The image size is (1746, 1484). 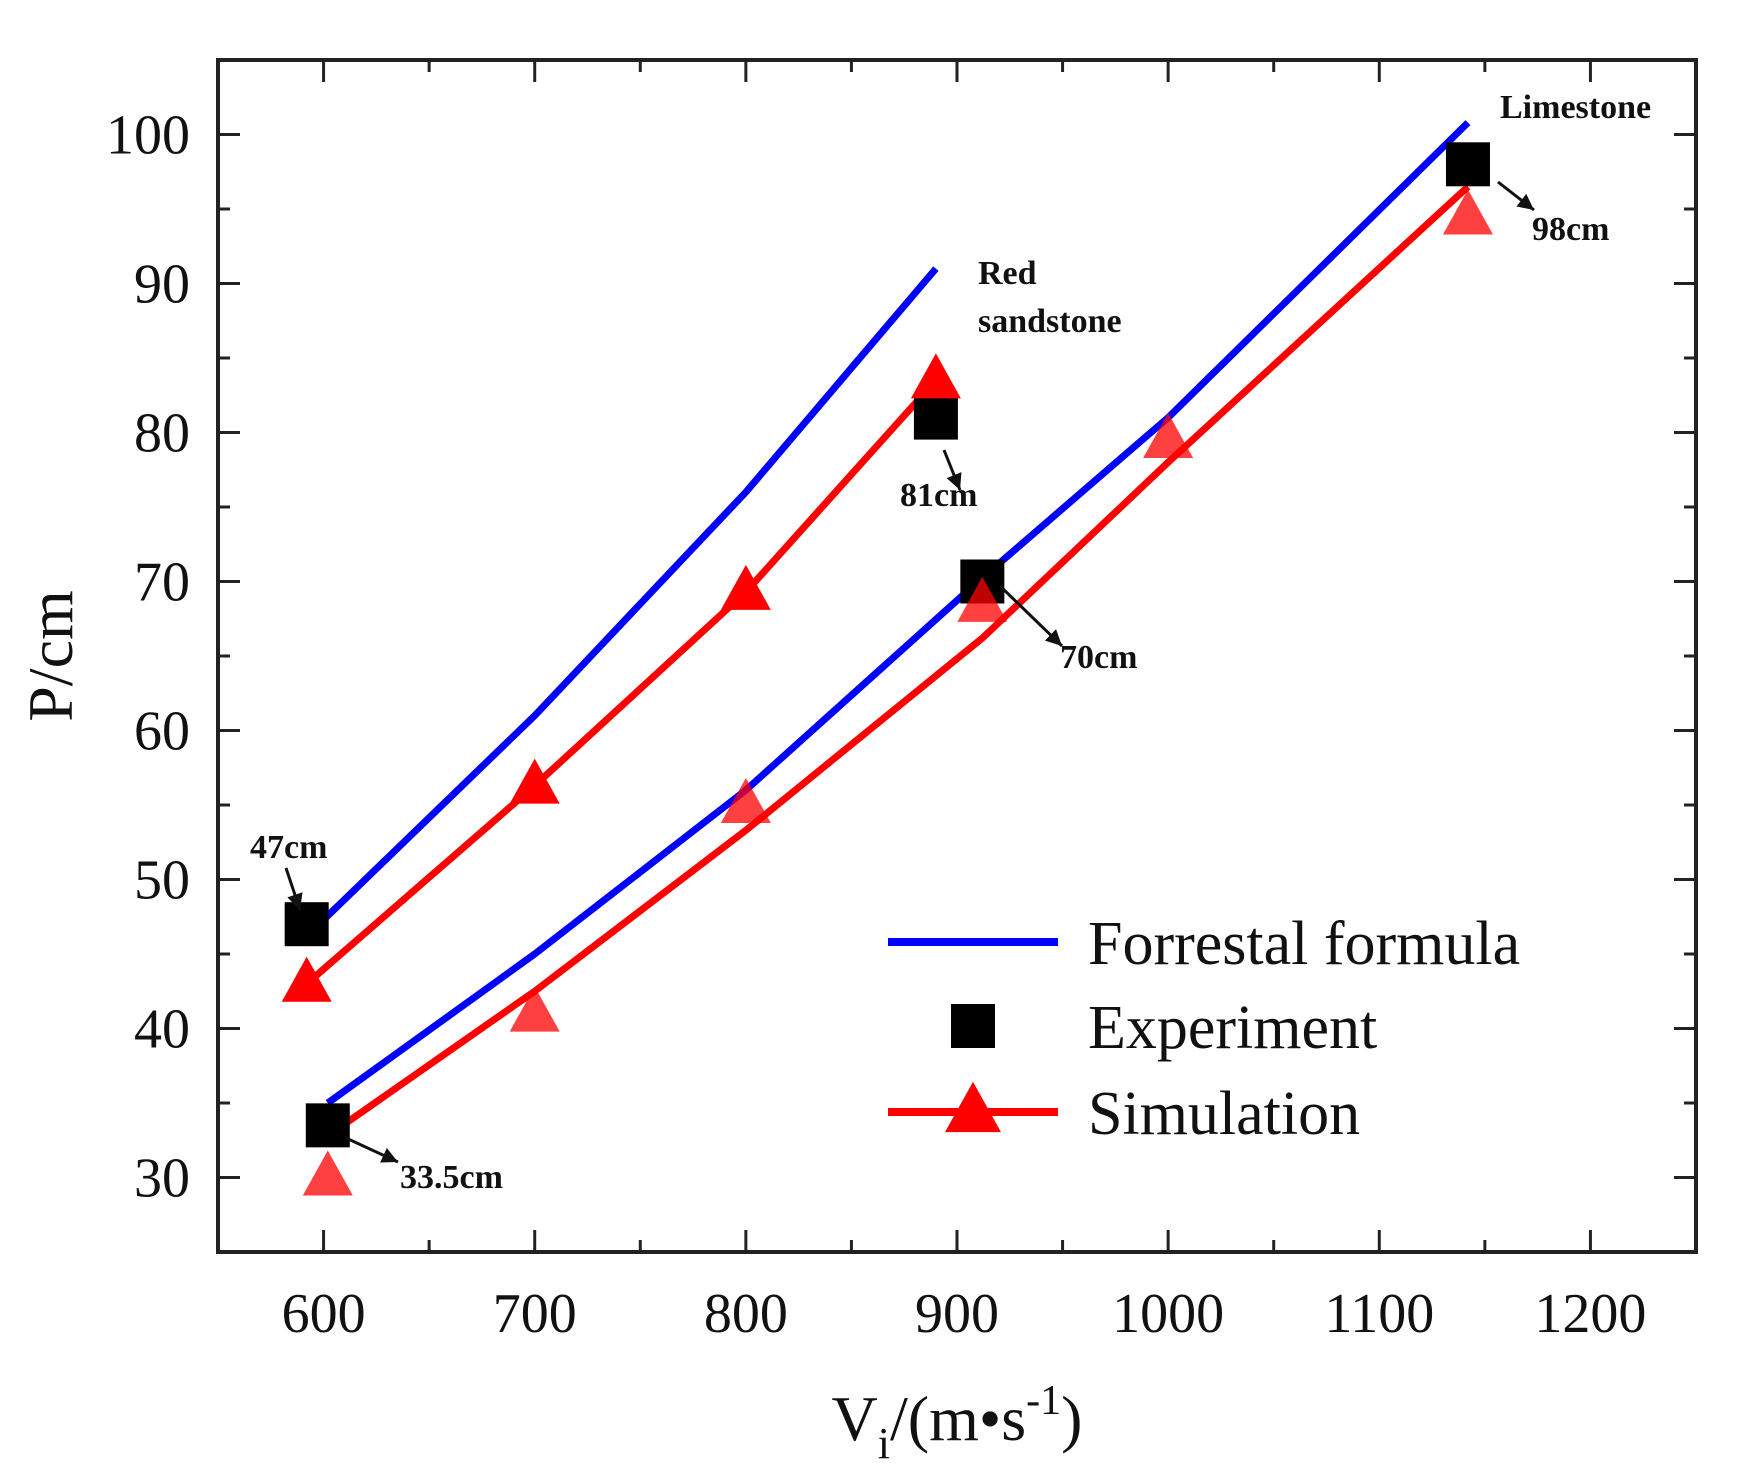 I want to click on x-tick-label: 800, so click(x=746, y=1314).